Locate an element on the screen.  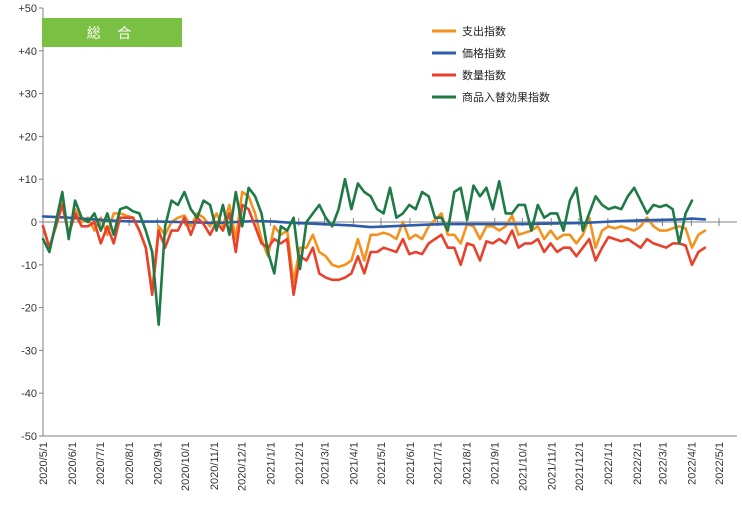
legend-item: 支出指数 is located at coordinates (469, 31).